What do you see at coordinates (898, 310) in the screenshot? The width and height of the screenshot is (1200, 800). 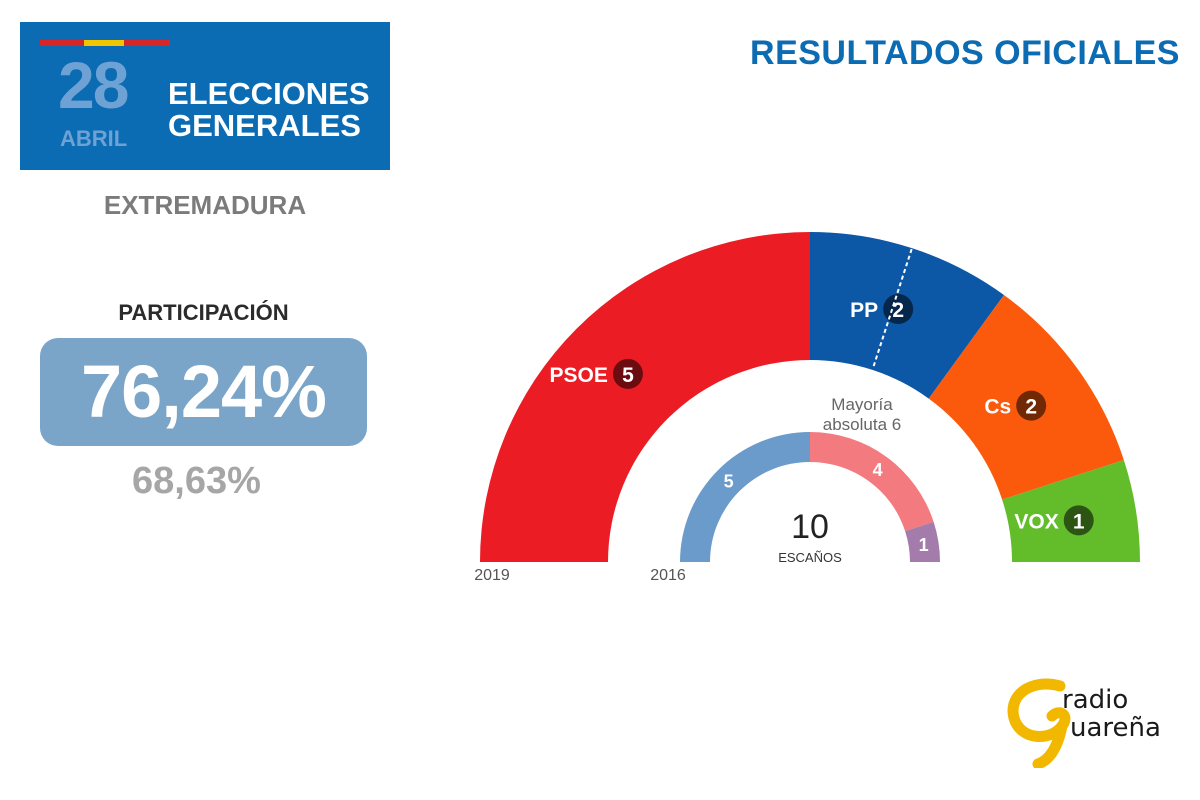 I see `seat-count-pp: 2` at bounding box center [898, 310].